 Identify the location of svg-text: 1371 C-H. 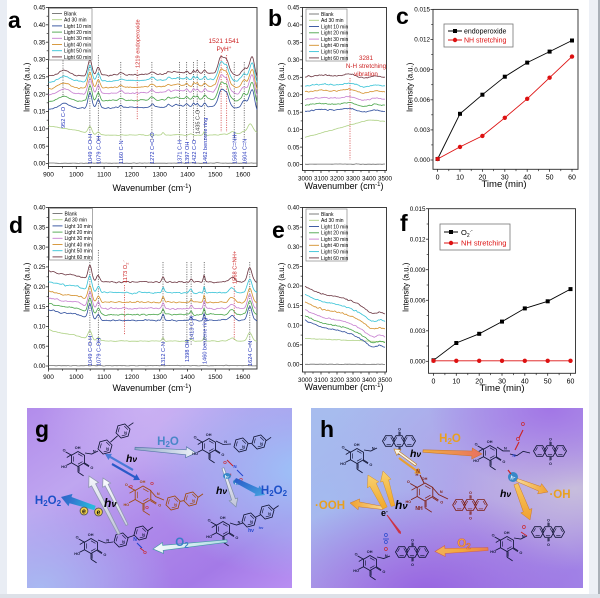
(181, 152).